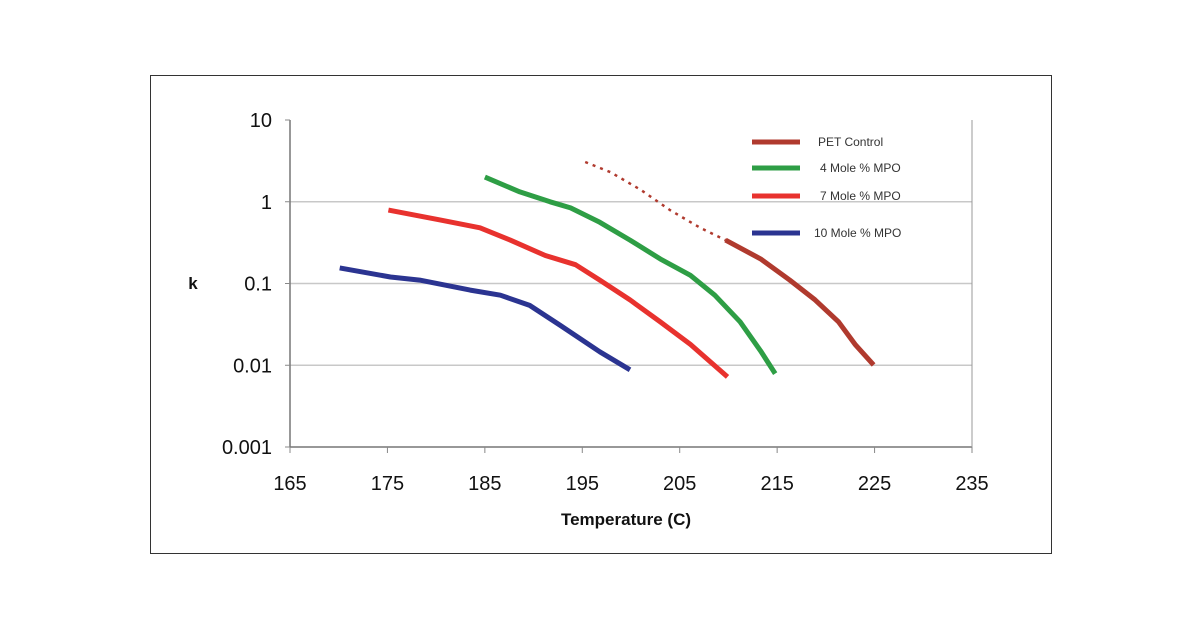  What do you see at coordinates (387, 484) in the screenshot?
I see `x-tick-label: 175` at bounding box center [387, 484].